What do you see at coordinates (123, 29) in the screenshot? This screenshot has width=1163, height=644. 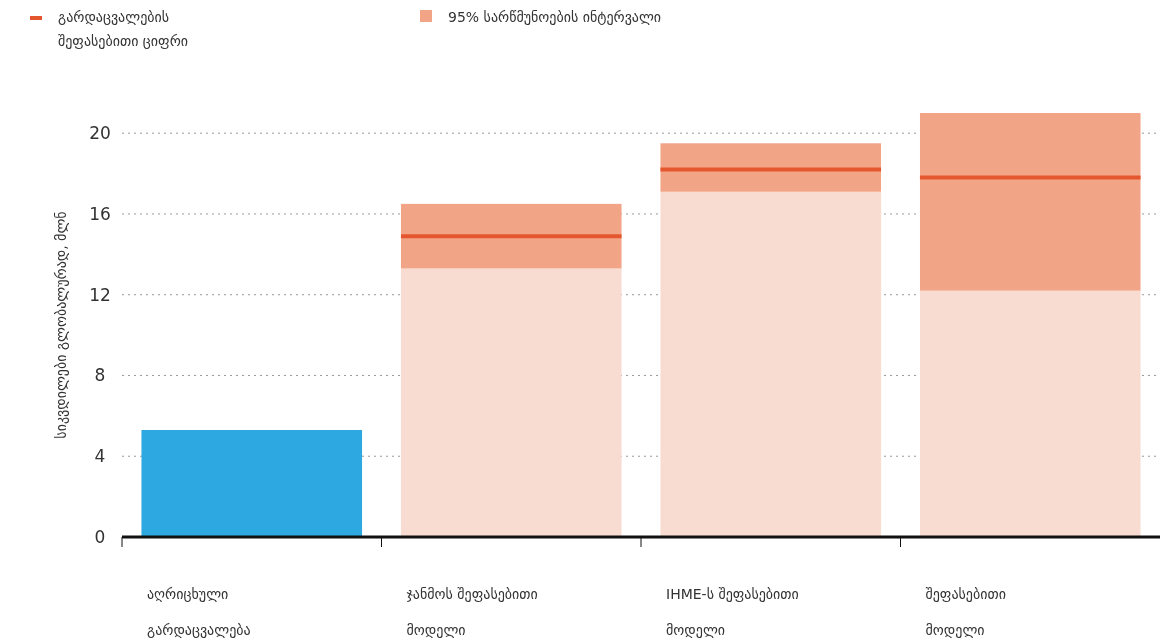 I see `legend-label: გარდაცვალების შეფასებითი ციფრი` at bounding box center [123, 29].